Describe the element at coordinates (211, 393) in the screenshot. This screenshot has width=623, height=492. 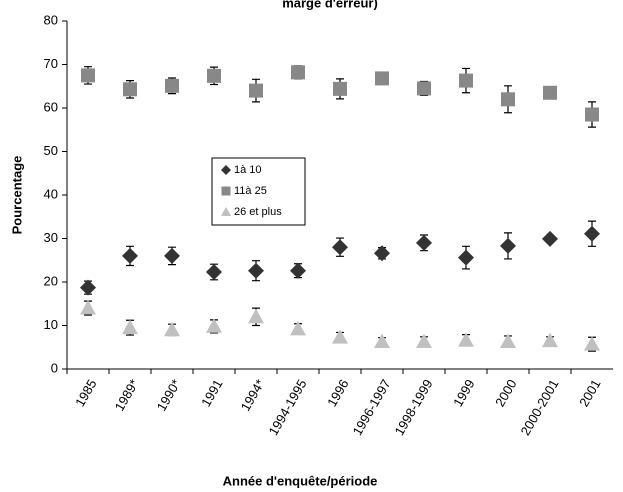
I see `x-tick-label: 1991` at that location.